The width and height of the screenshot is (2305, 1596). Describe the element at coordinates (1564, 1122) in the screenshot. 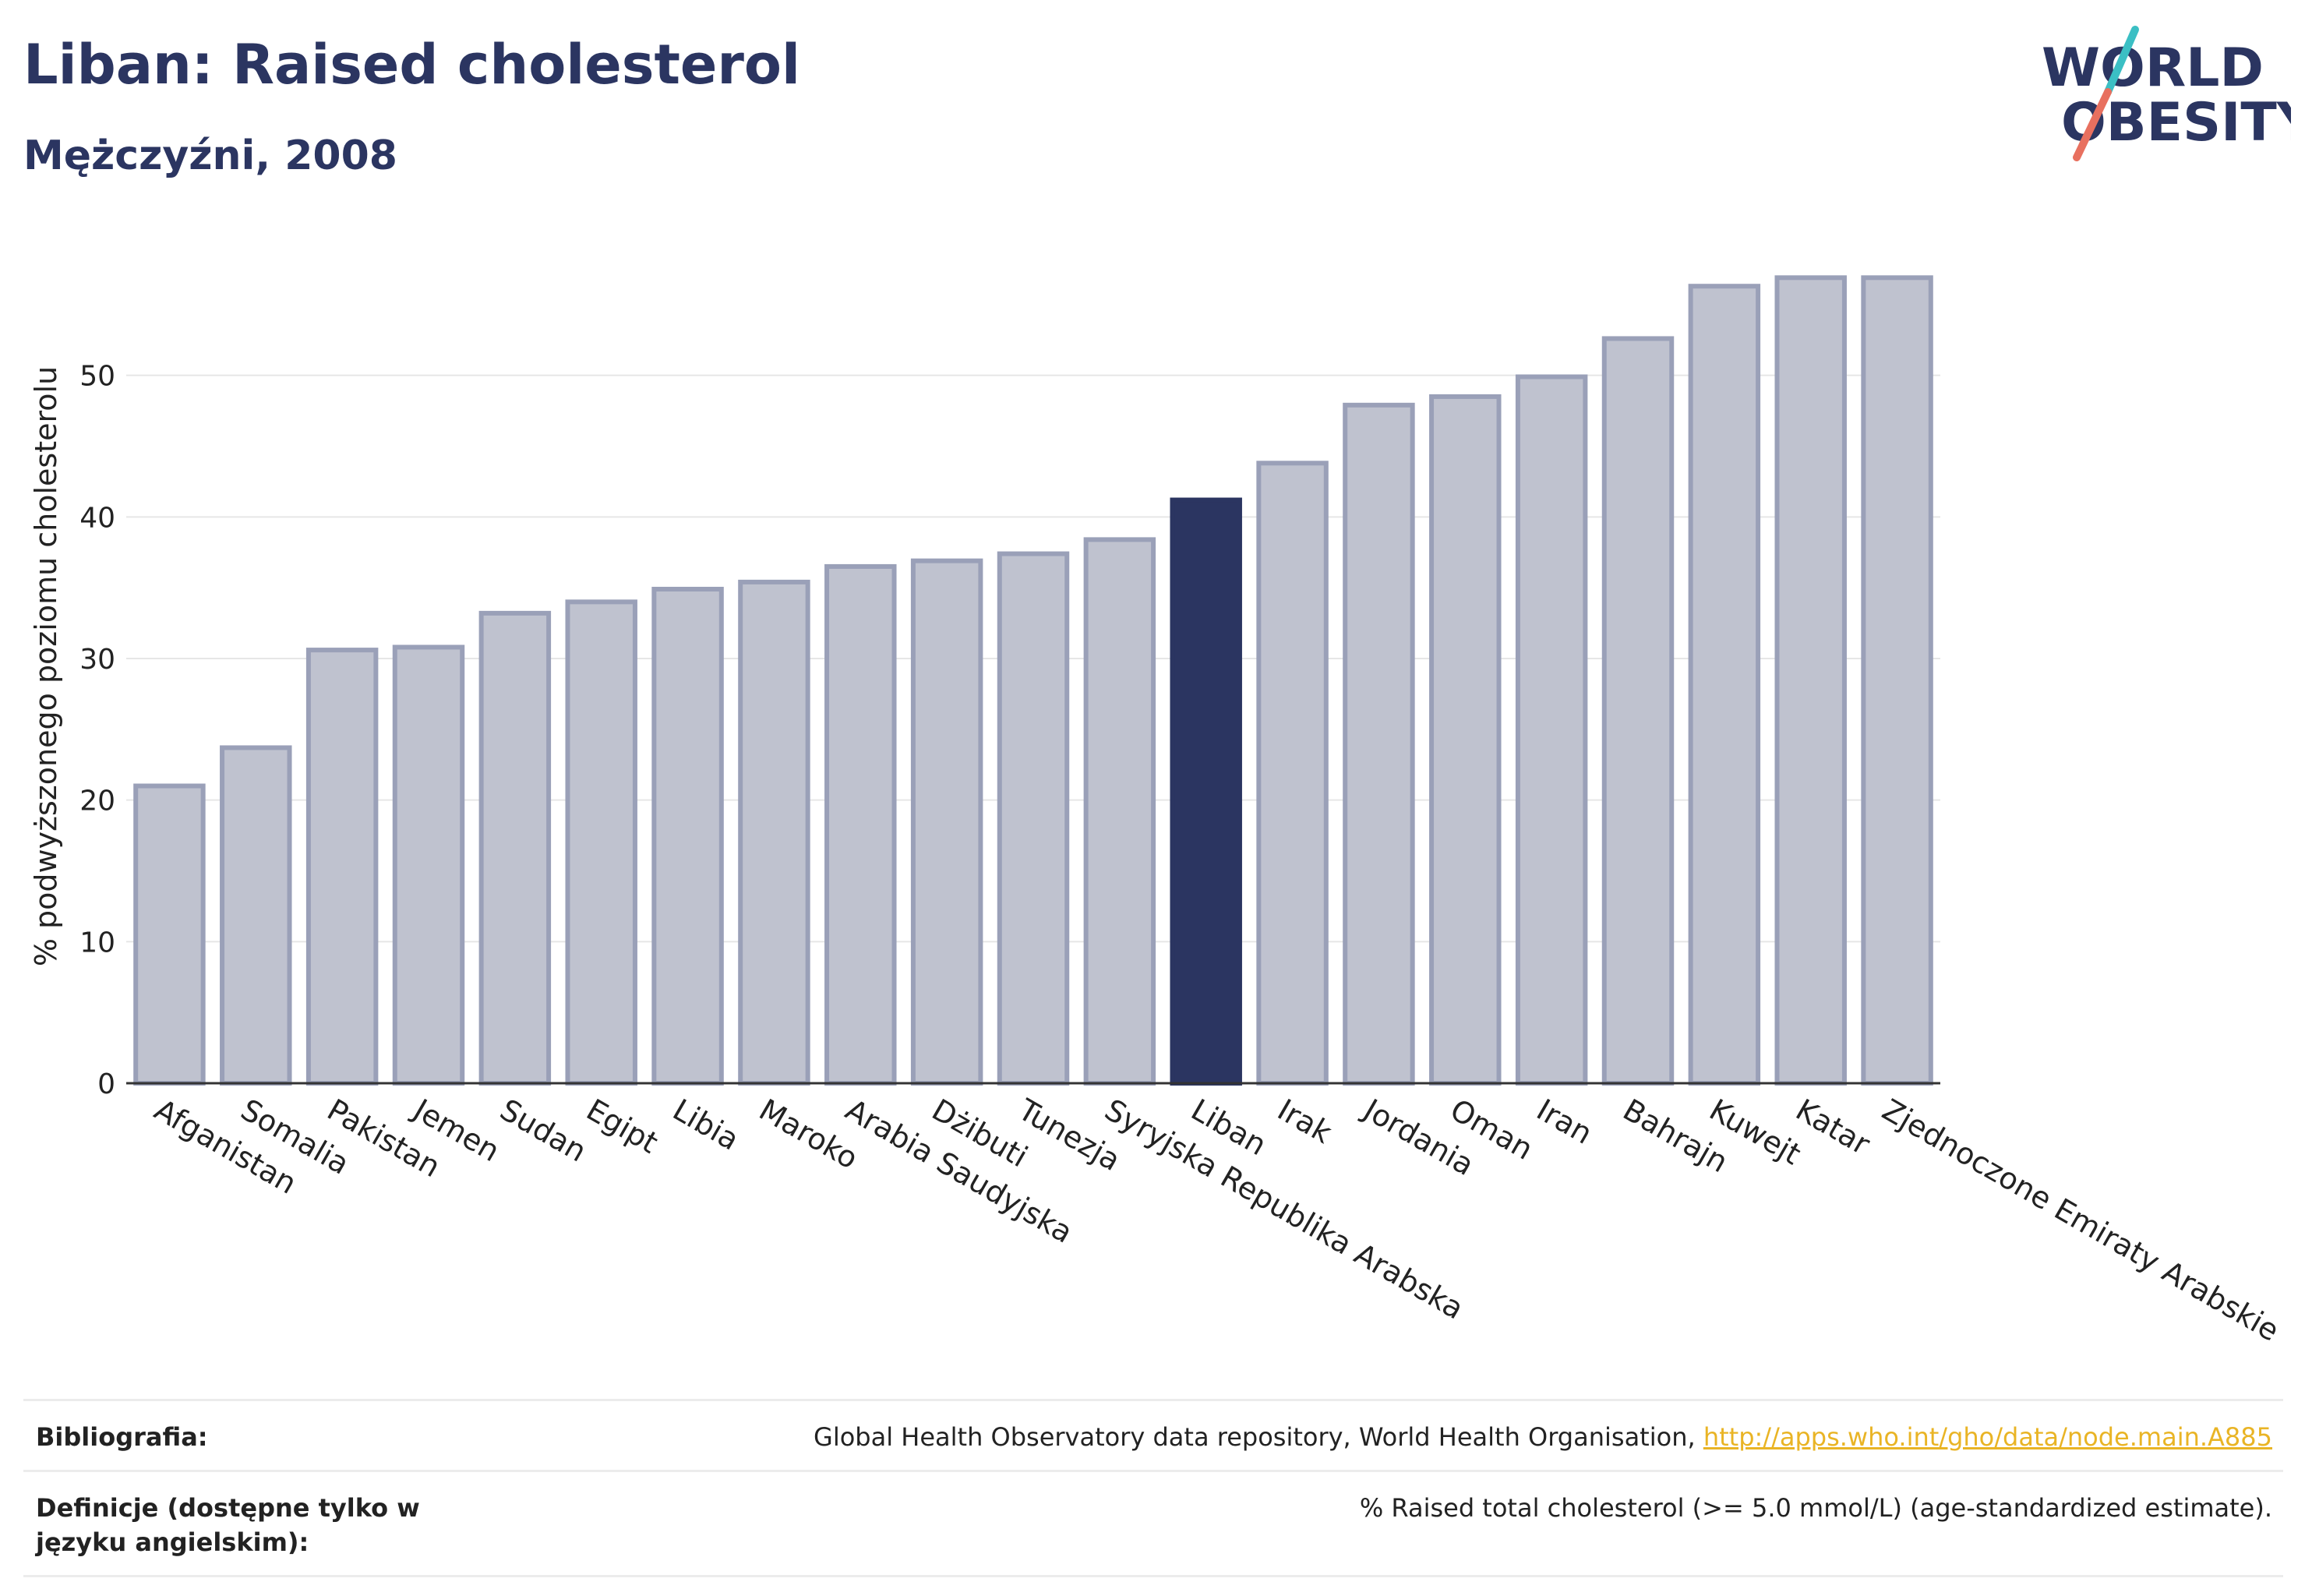

I see `x-tick-label: Iran` at that location.